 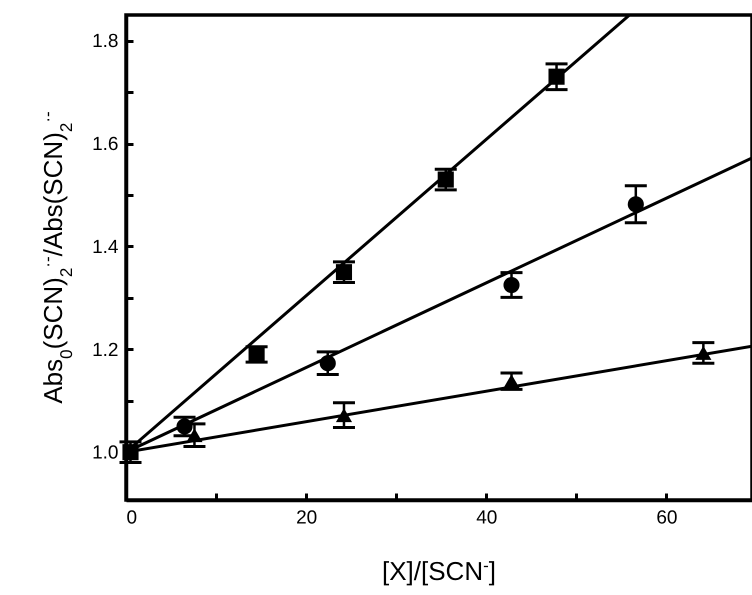 I want to click on x-tick-label: 60, so click(x=667, y=518).